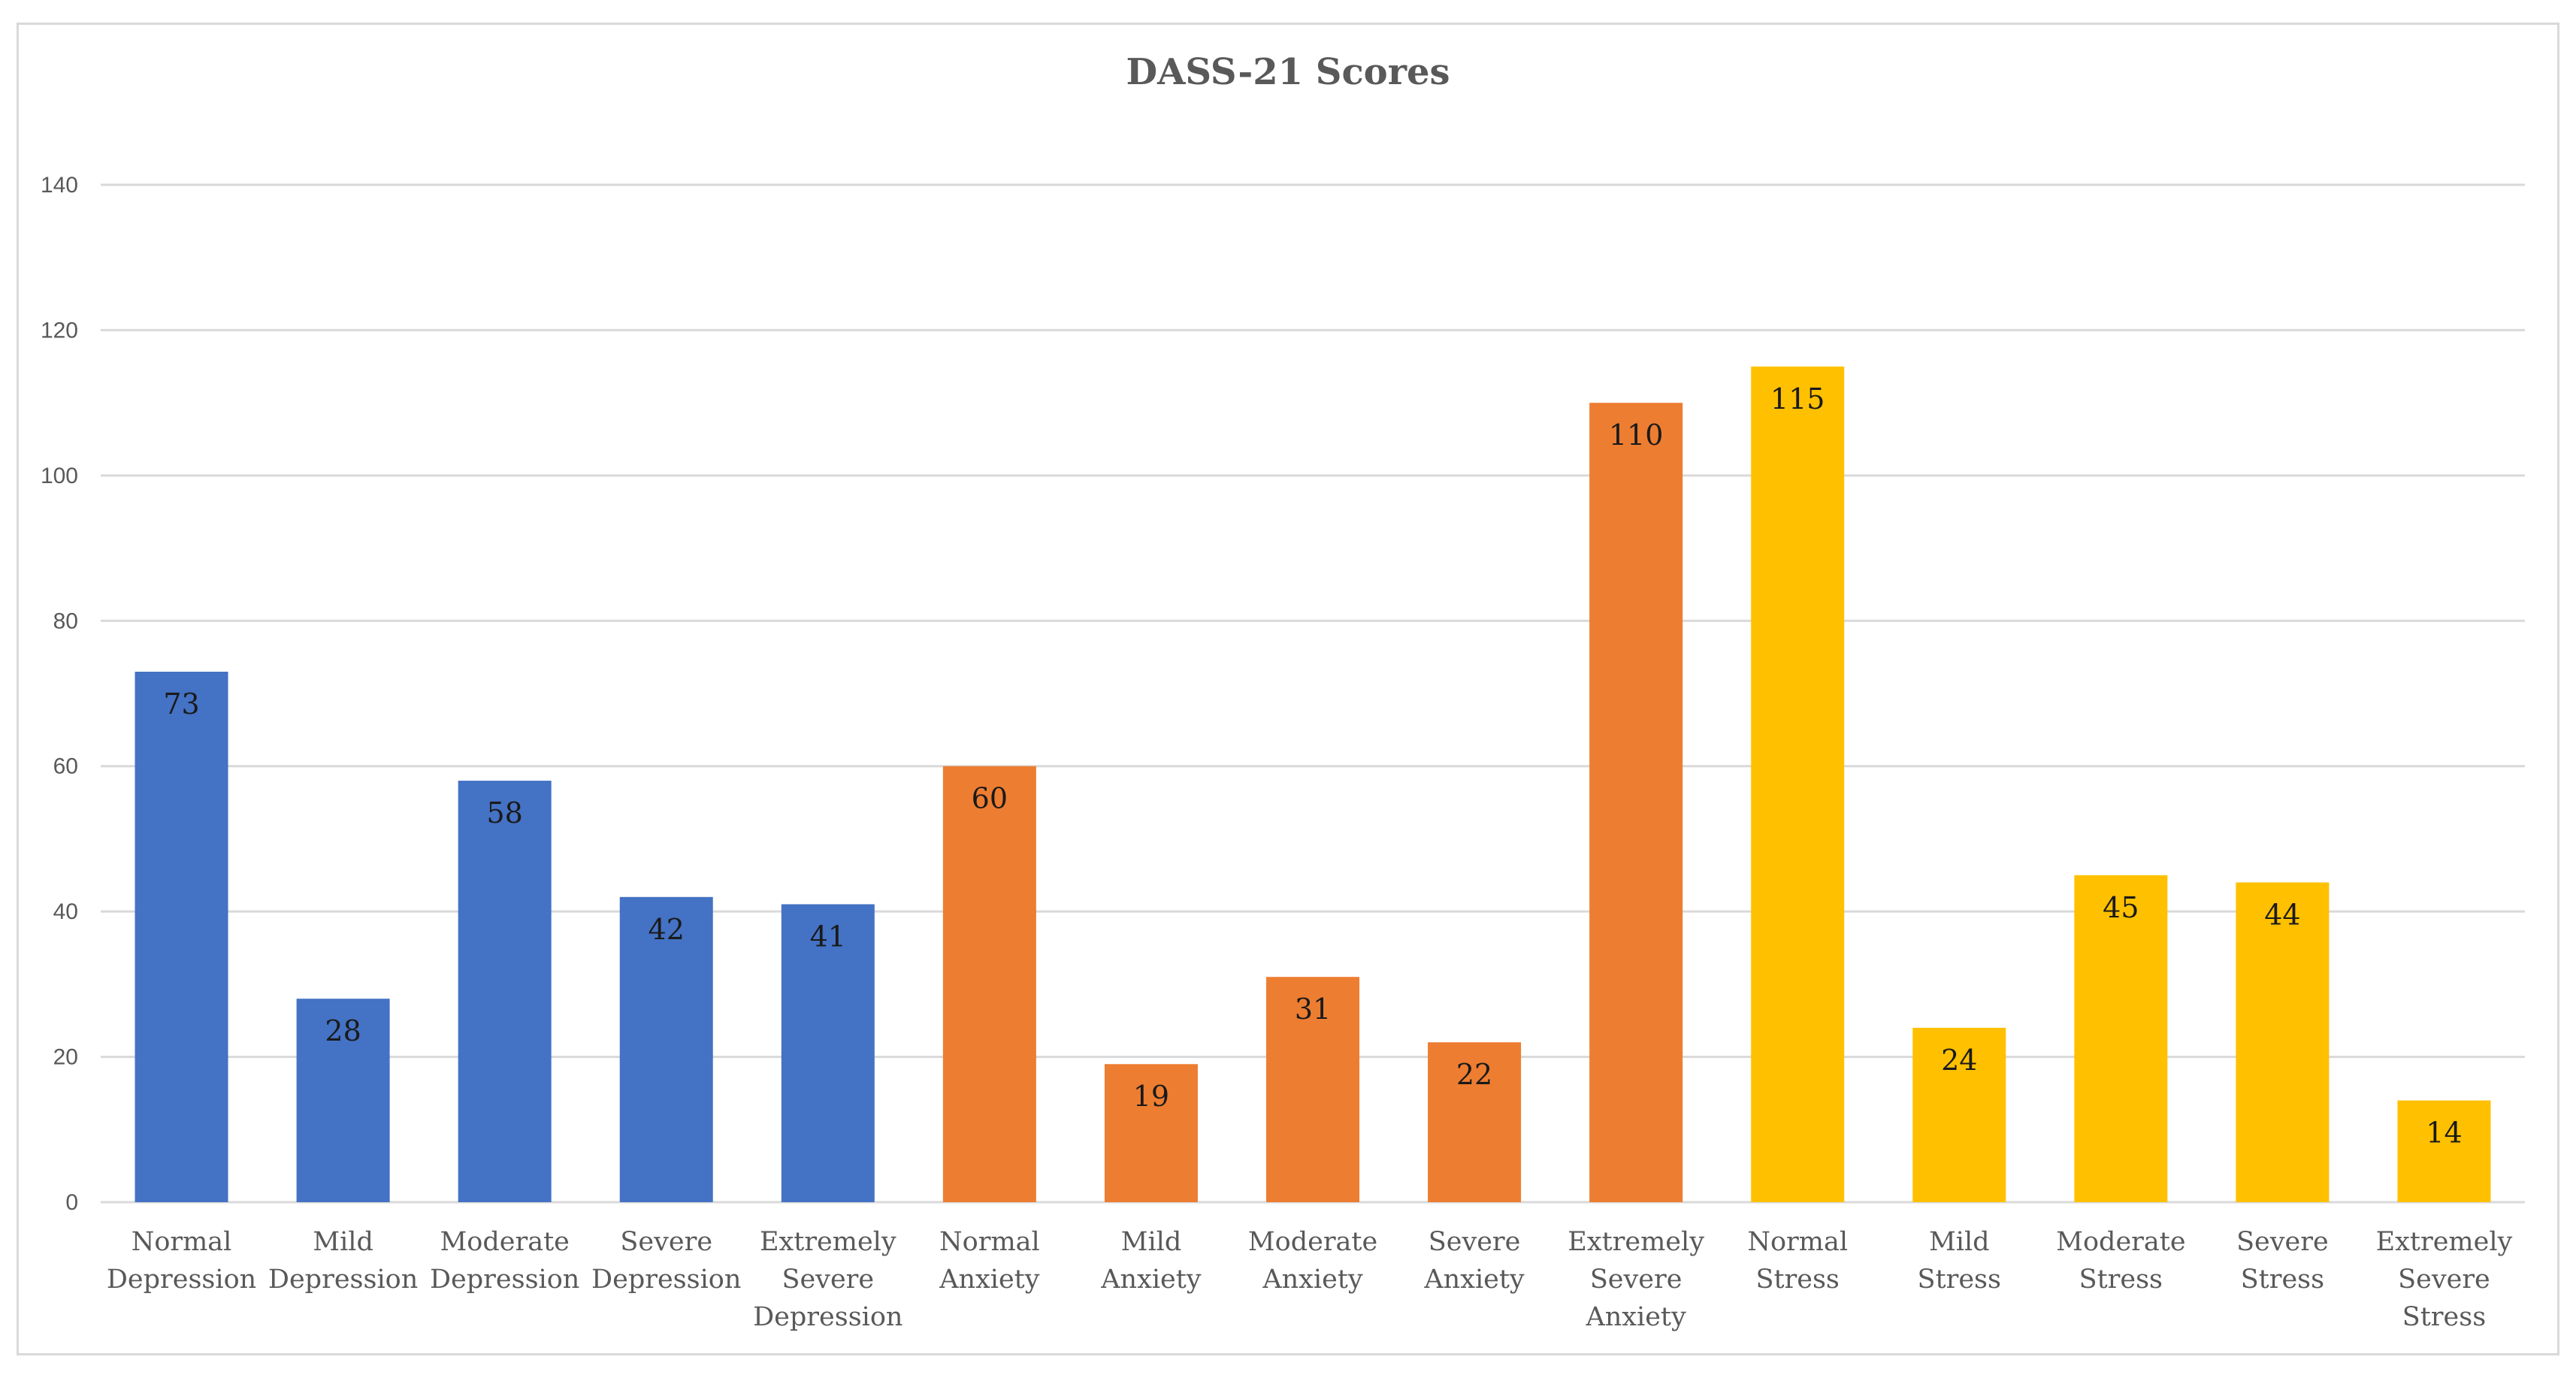 The image size is (2576, 1378). I want to click on y-tick-label: 60, so click(65, 766).